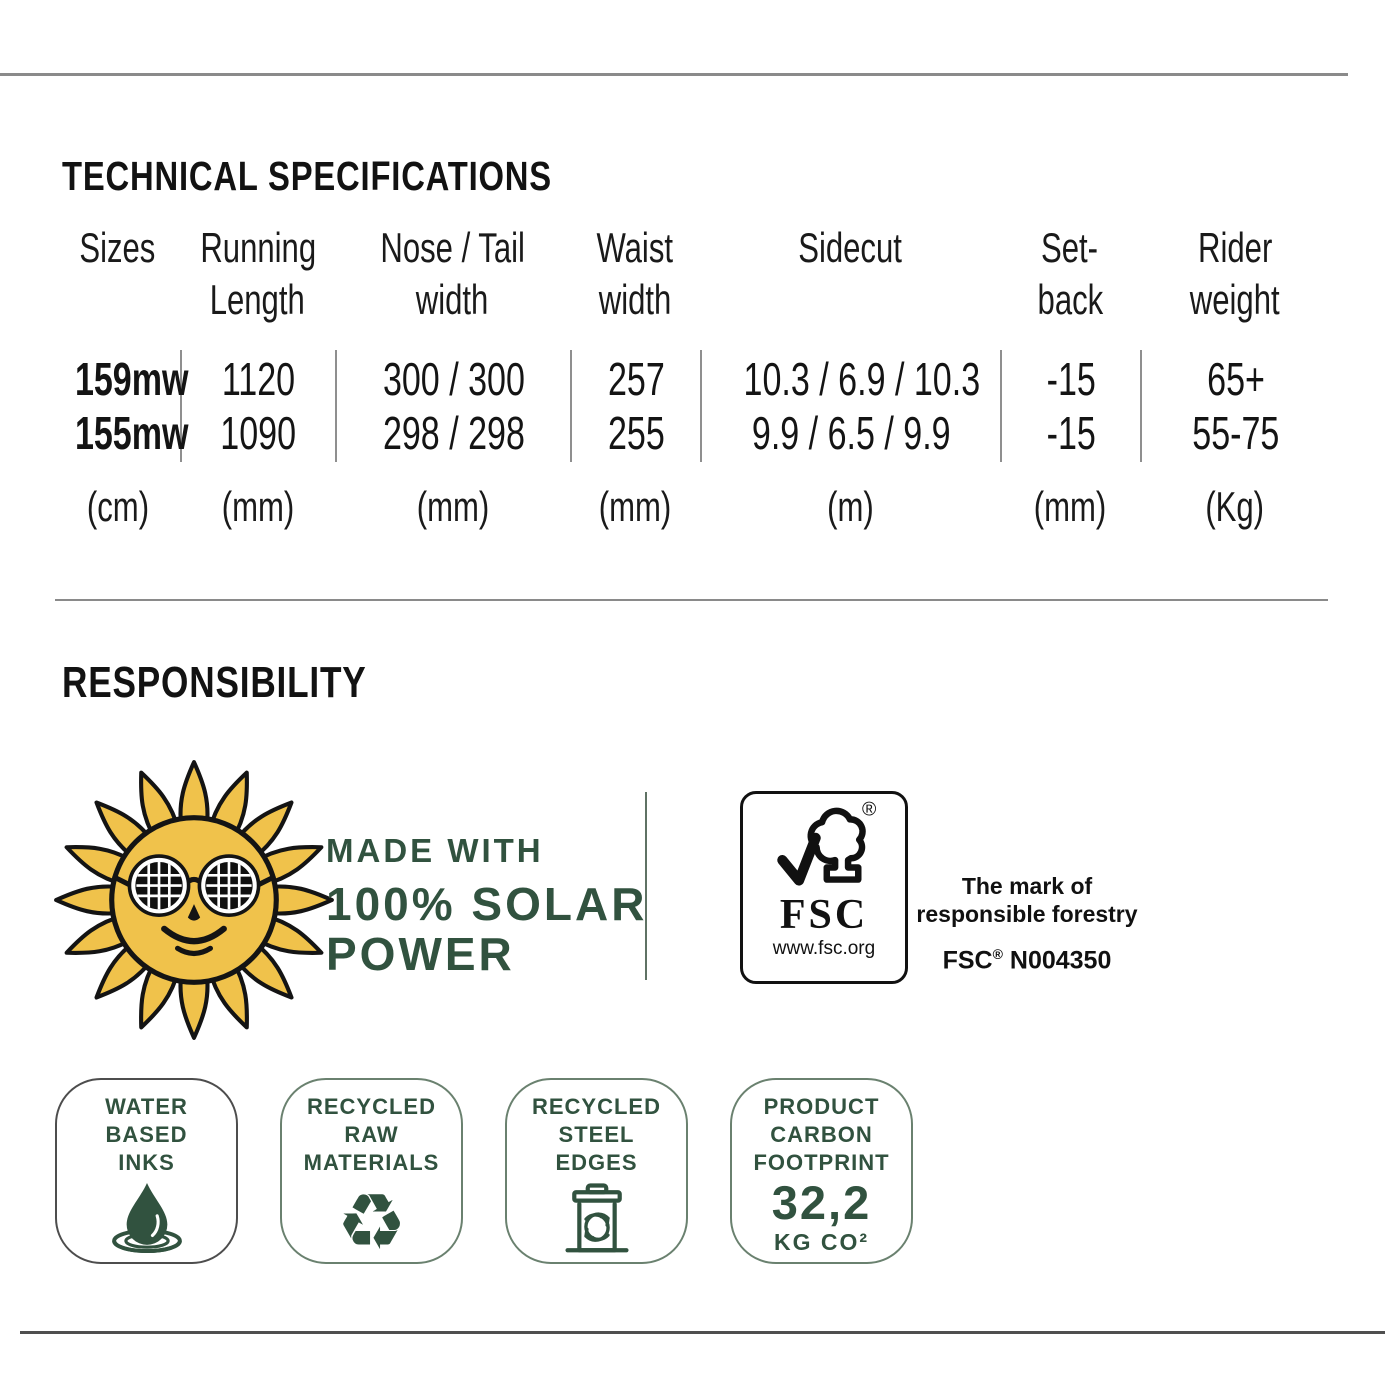 This screenshot has width=1400, height=1400. Describe the element at coordinates (435, 850) in the screenshot. I see `solar-line-1: MADE WITH` at that location.